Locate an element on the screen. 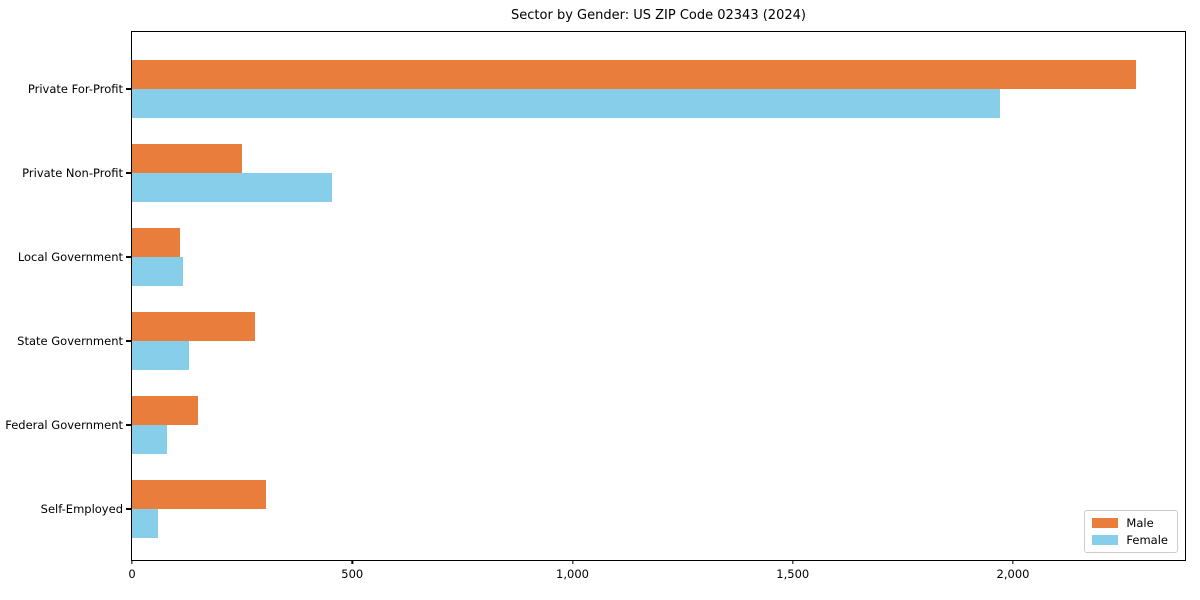 The height and width of the screenshot is (600, 1200). x-tick-label: 2,000 is located at coordinates (1013, 574).